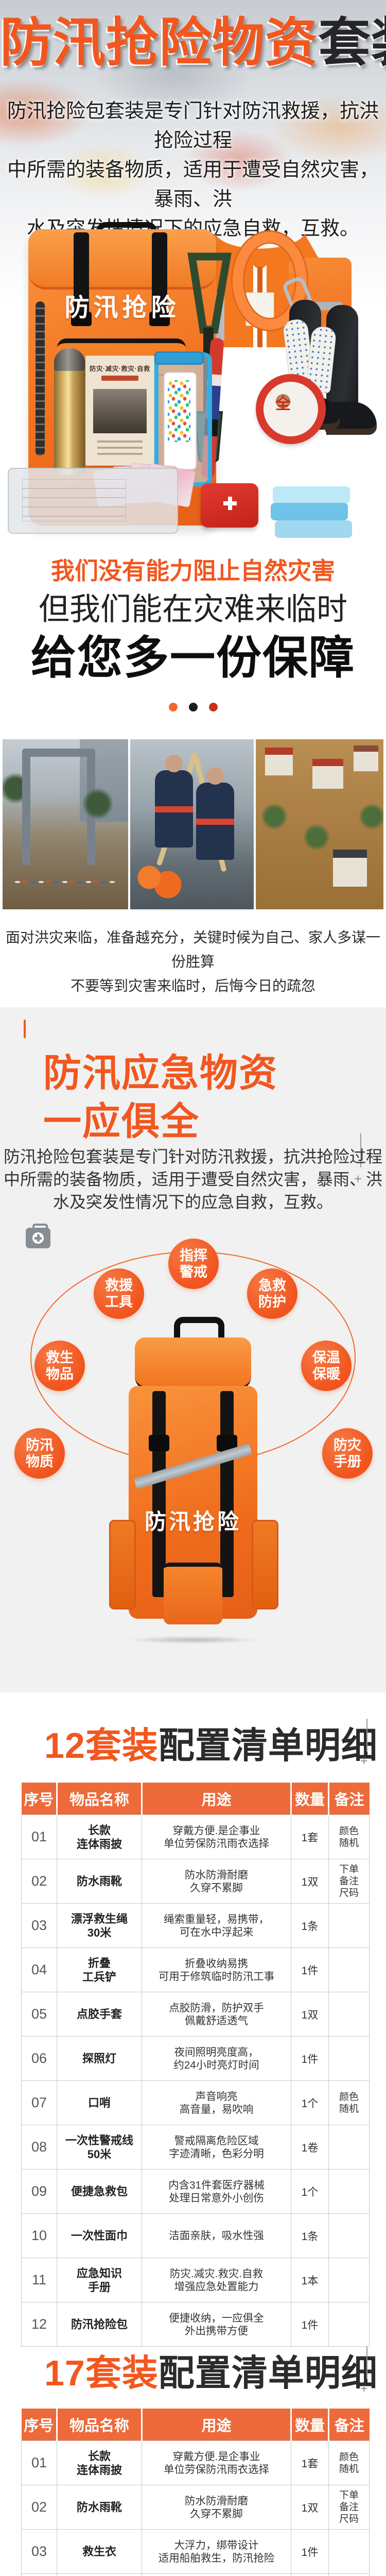  What do you see at coordinates (195, 1969) in the screenshot?
I see `table-row: 04 折叠 工兵铲 折叠收纳易携 可用于修筑临时防汛工事 1件` at bounding box center [195, 1969].